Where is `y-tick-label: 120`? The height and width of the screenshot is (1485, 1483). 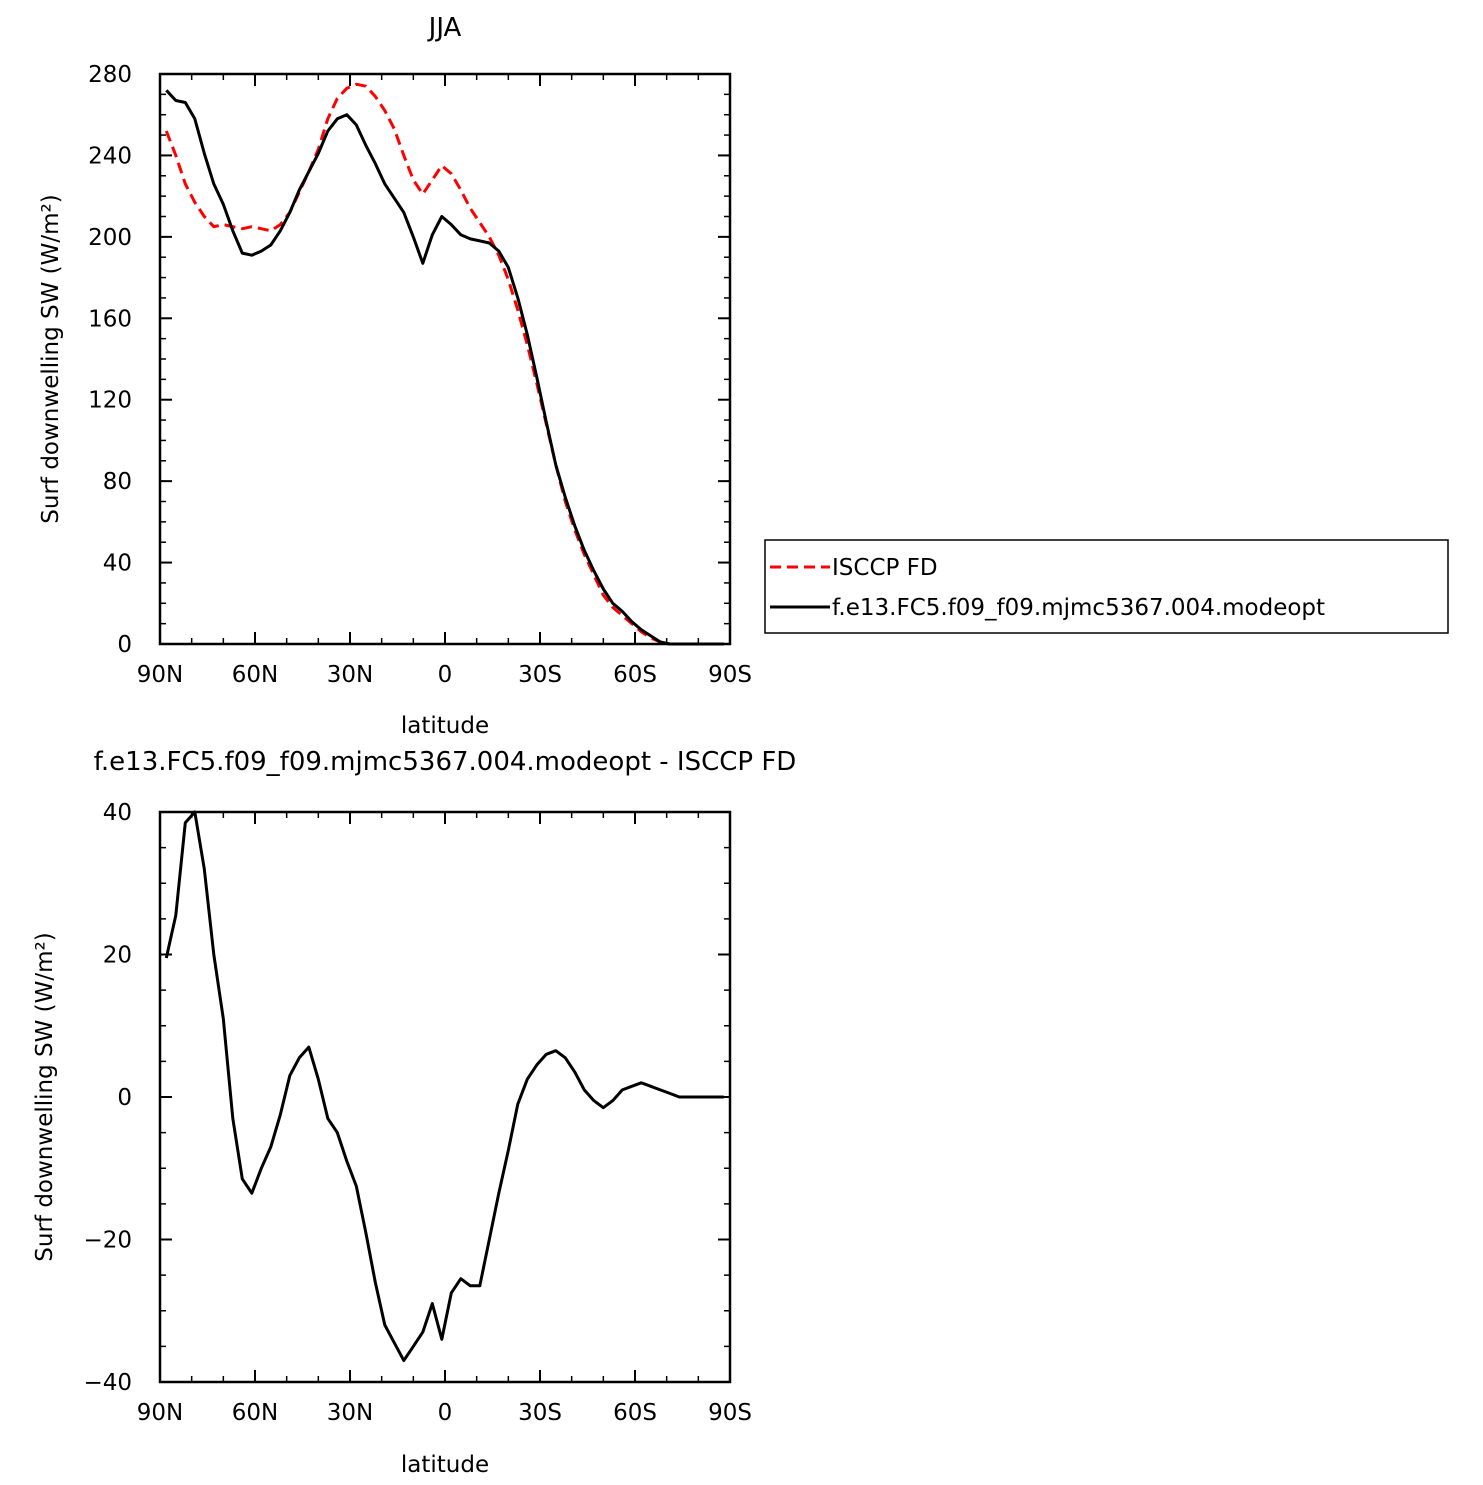
y-tick-label: 120 is located at coordinates (110, 401).